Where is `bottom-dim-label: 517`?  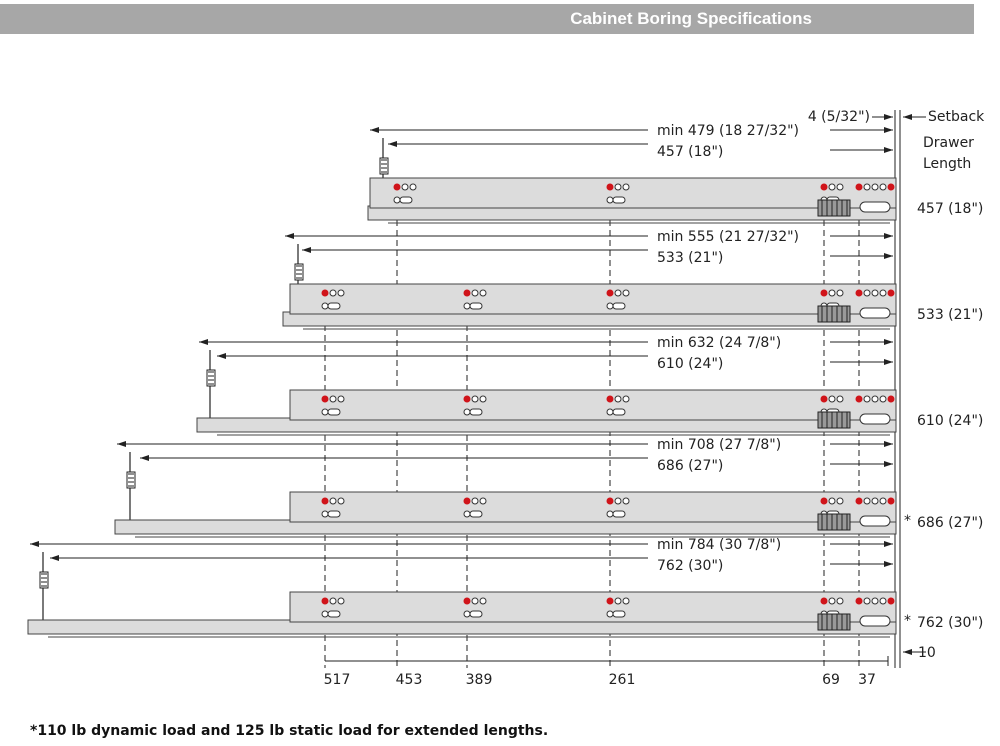
bottom-dim-label: 517 is located at coordinates (337, 680).